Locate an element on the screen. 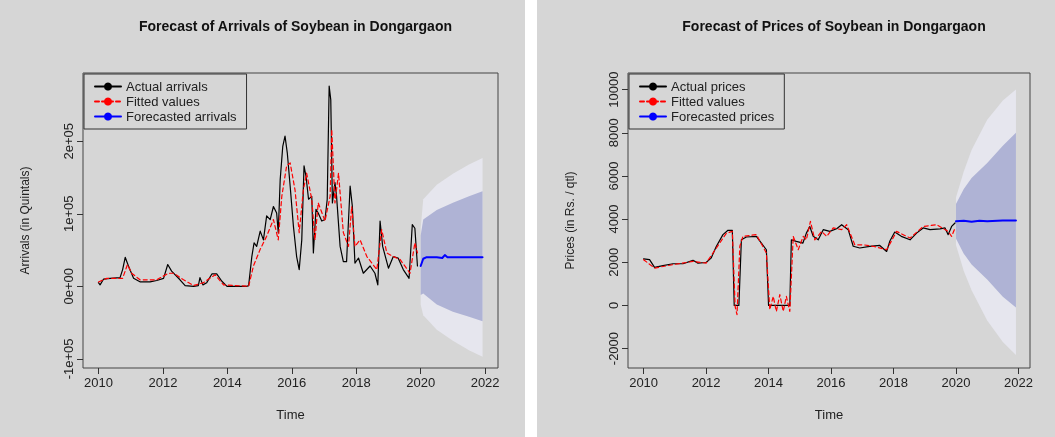  legend-label: Actual prices is located at coordinates (708, 86).